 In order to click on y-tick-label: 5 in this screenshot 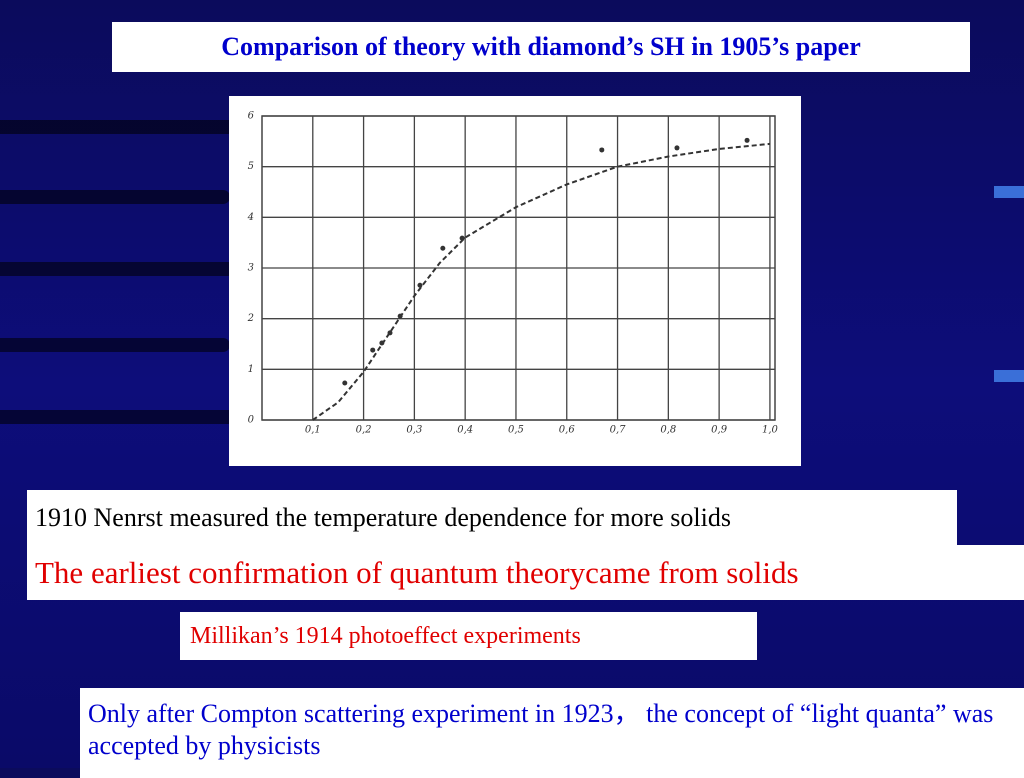, I will do `click(251, 166)`.